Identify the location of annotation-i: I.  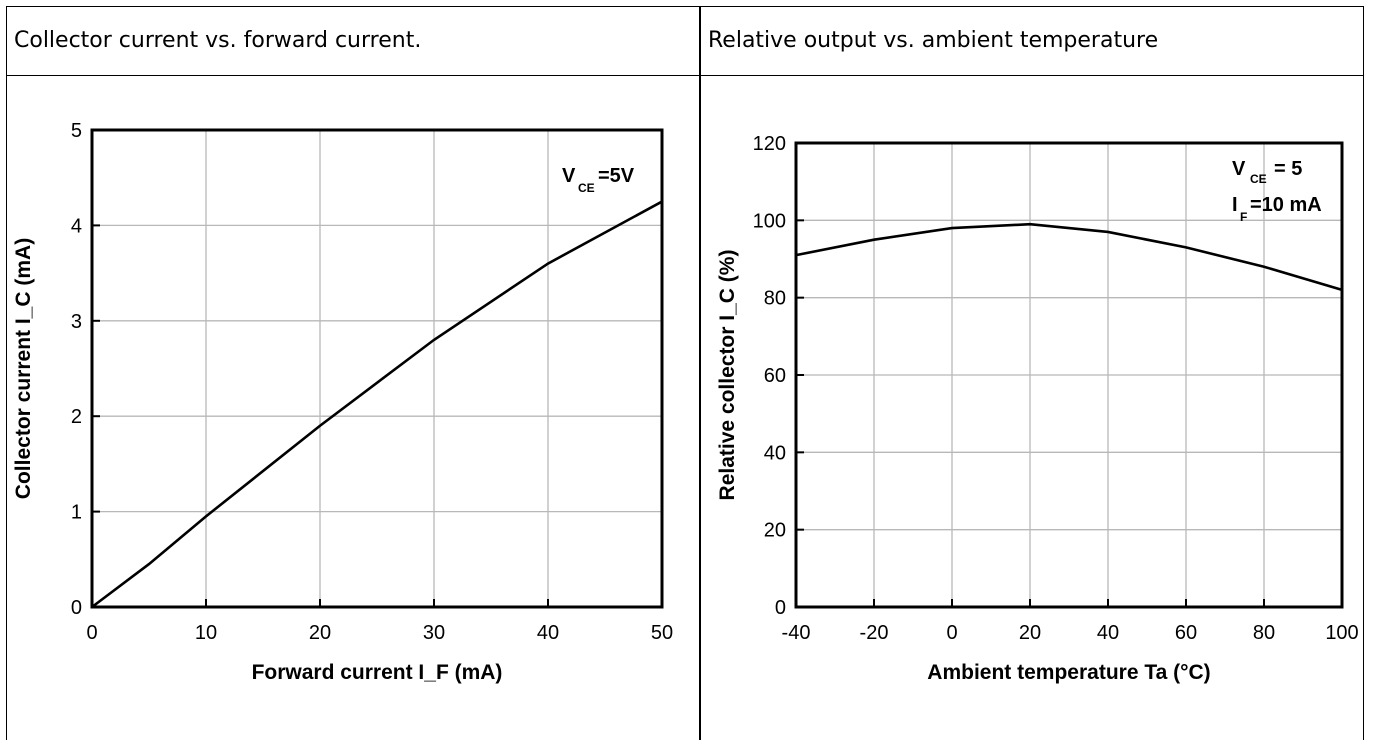
(1235, 205).